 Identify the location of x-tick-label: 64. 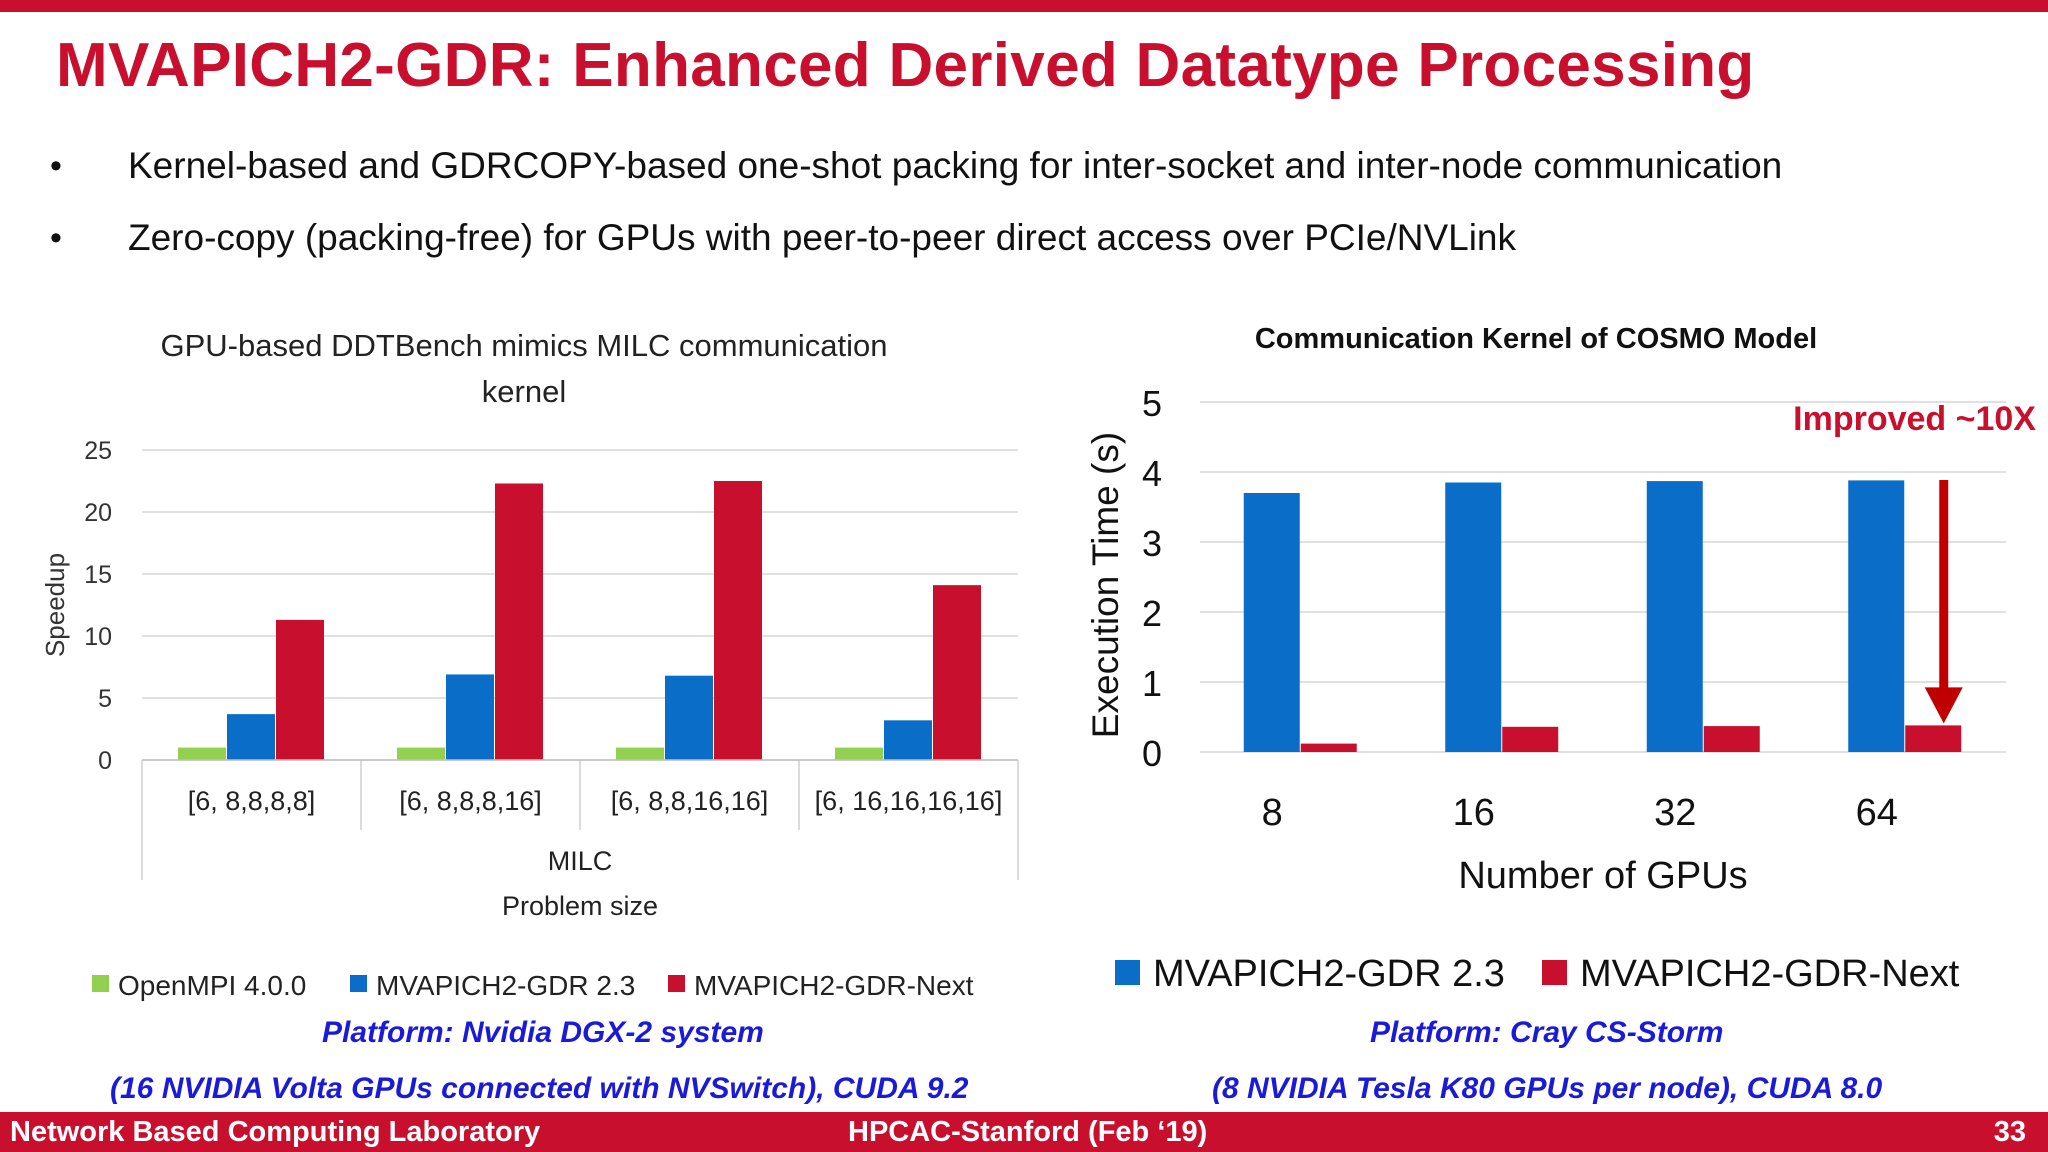
(1877, 813).